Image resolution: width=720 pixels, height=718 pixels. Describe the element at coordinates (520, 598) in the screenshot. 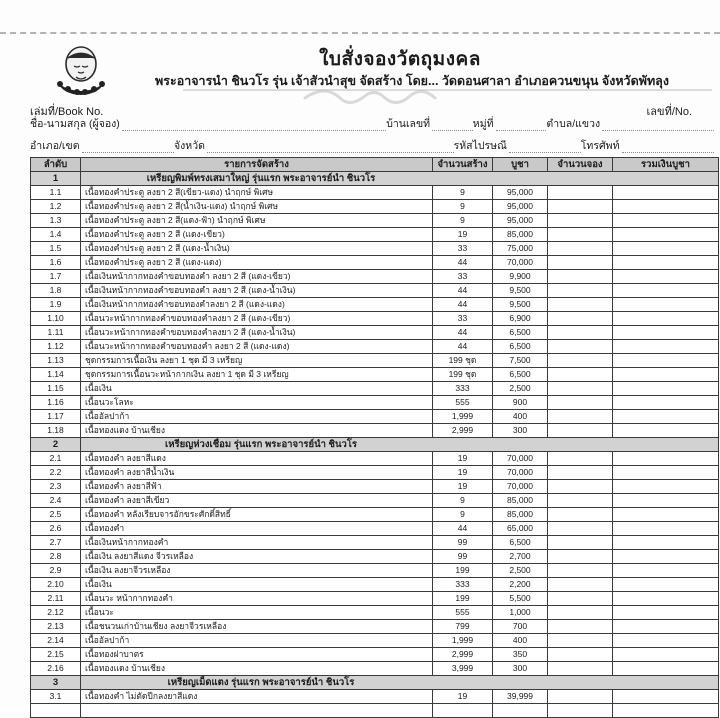

I see `price-cell: 5,500` at that location.